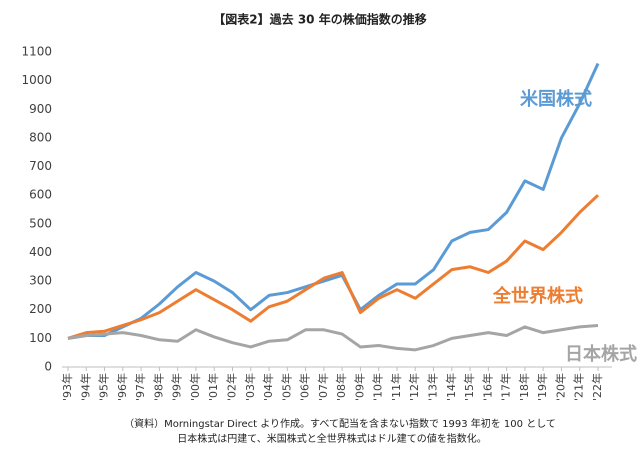  I want to click on line, so click(333, 337).